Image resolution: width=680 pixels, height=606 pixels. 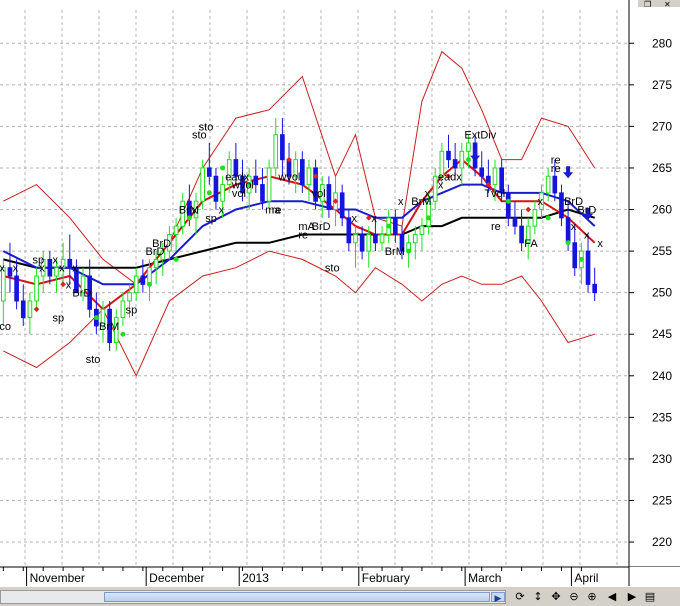 What do you see at coordinates (450, 177) in the screenshot?
I see `pattern-annotation: eadx` at bounding box center [450, 177].